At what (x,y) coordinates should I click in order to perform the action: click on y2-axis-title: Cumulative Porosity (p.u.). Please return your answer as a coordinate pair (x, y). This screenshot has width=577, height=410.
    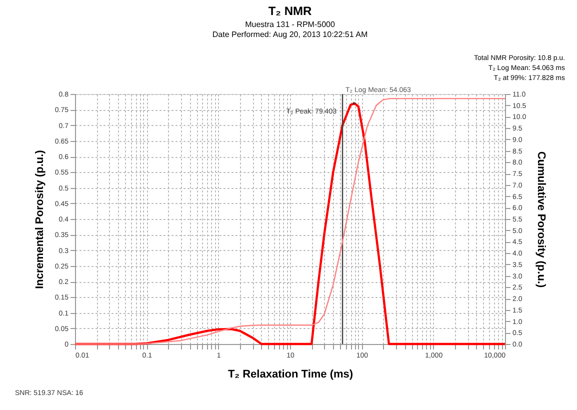
    Looking at the image, I should click on (541, 219).